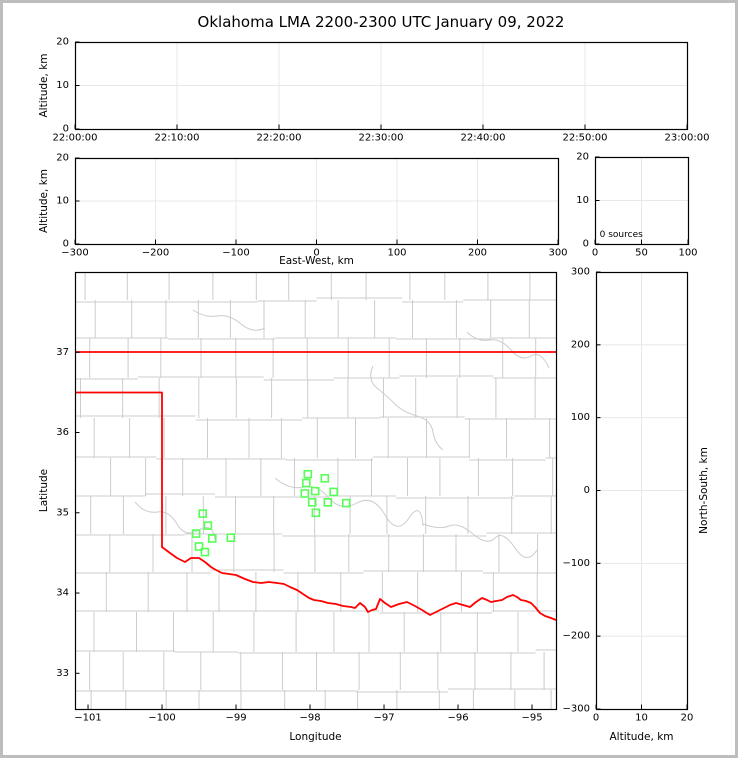  I want to click on y-tick-label: −100, so click(576, 563).